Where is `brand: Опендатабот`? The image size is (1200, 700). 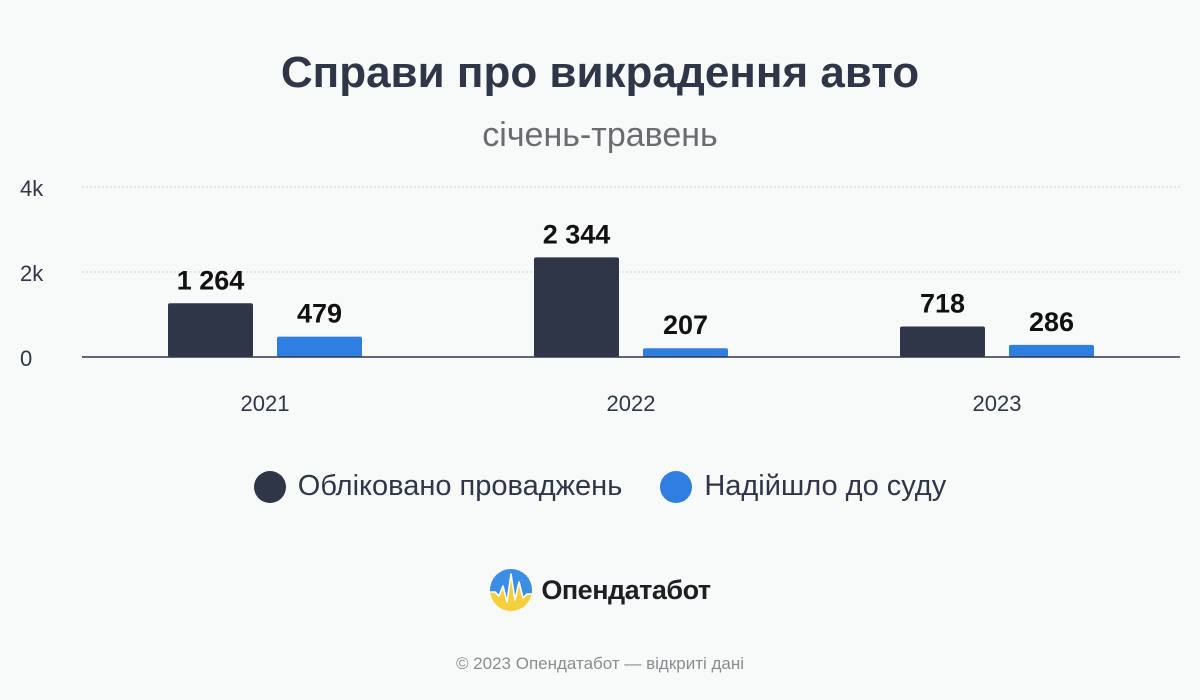 brand: Опендатабот is located at coordinates (600, 590).